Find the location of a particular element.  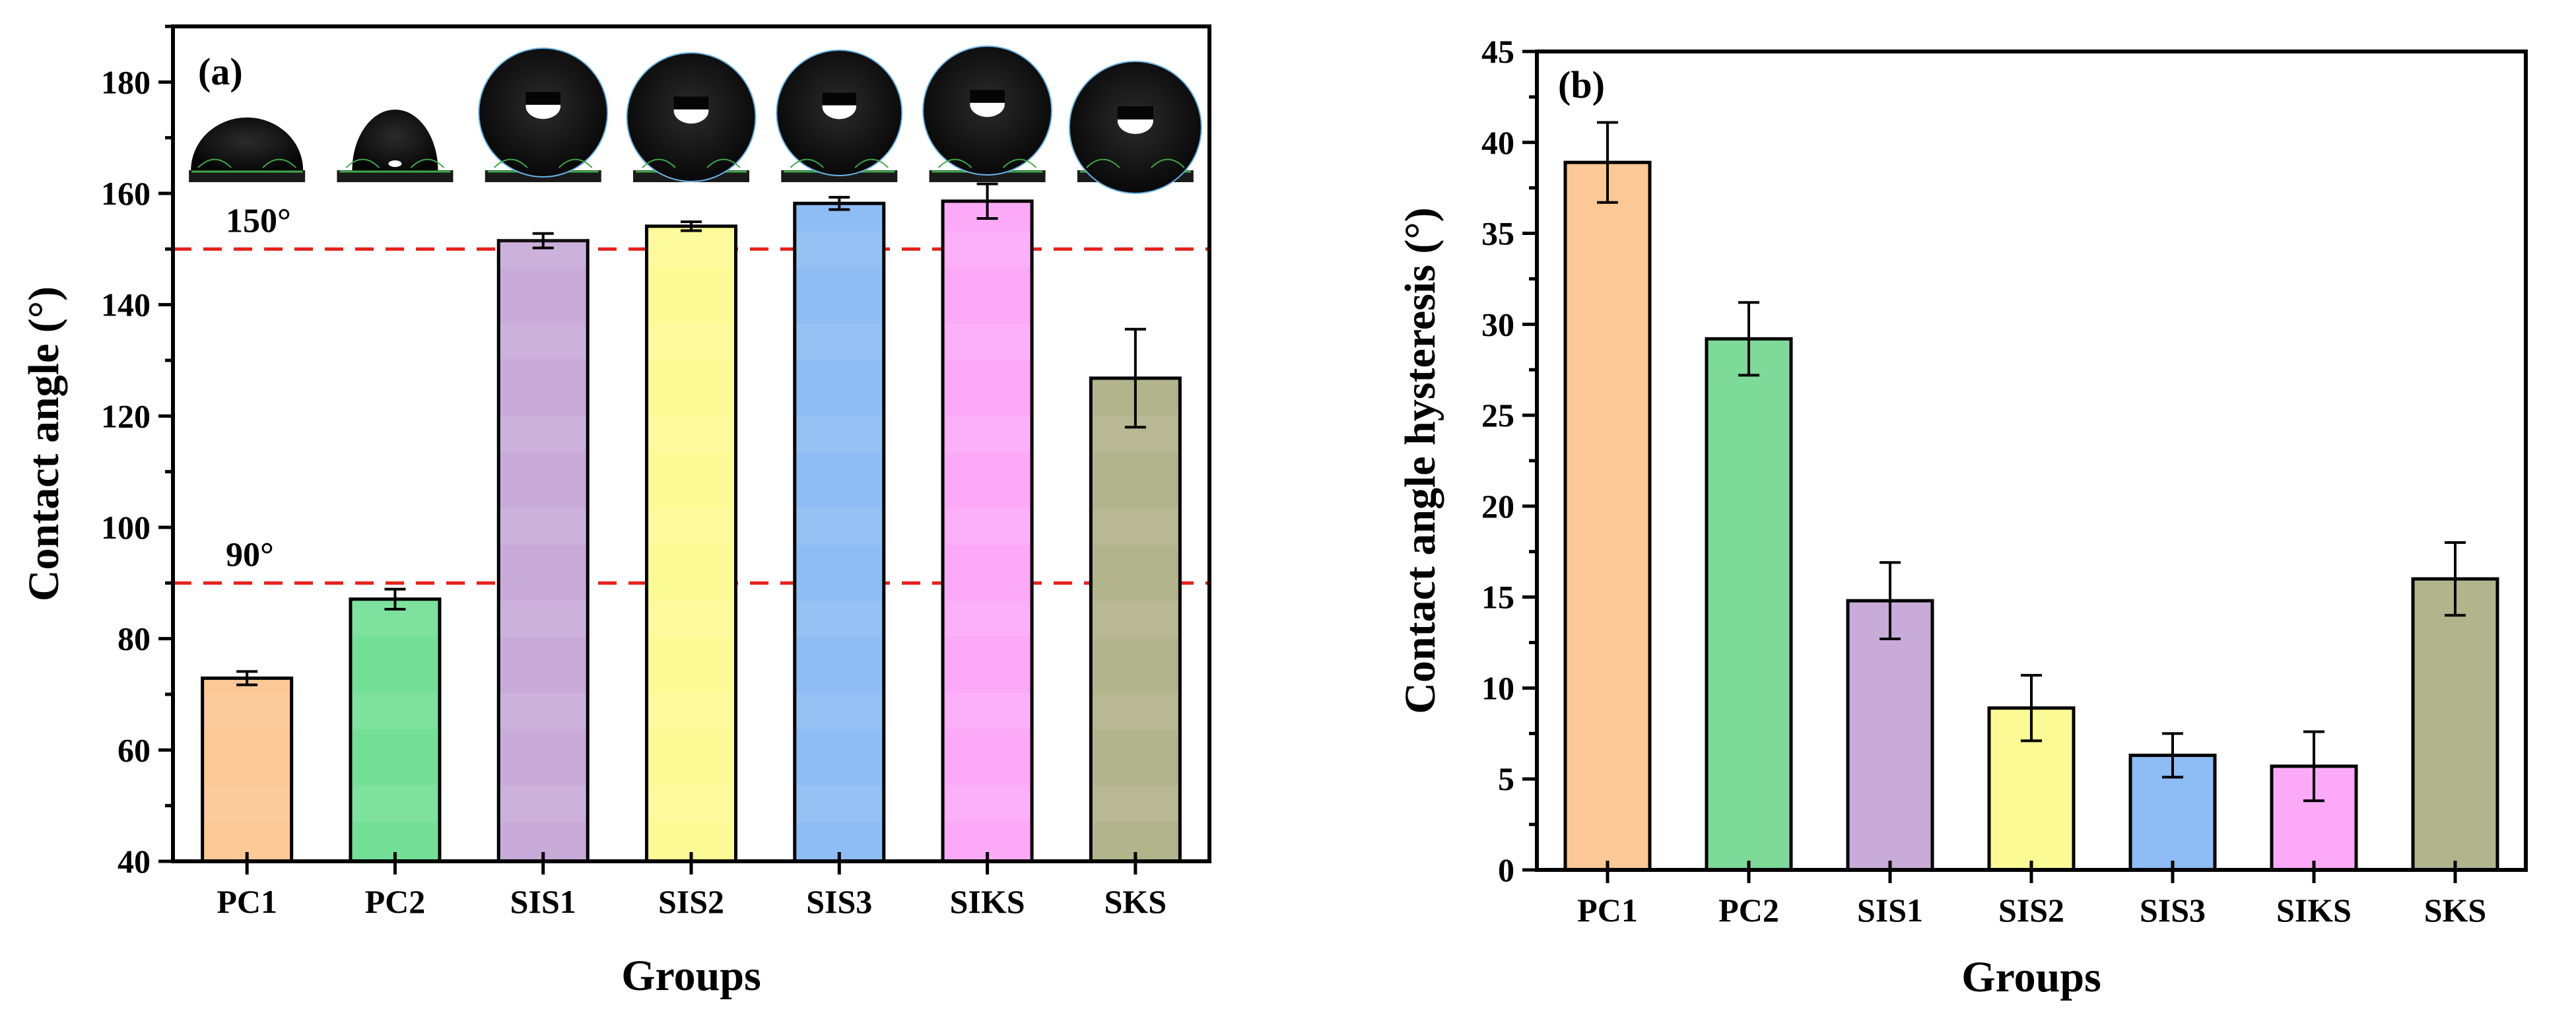

y-axis-ticks: 40 60 80 100 120 140 160 180 is located at coordinates (137, 452).